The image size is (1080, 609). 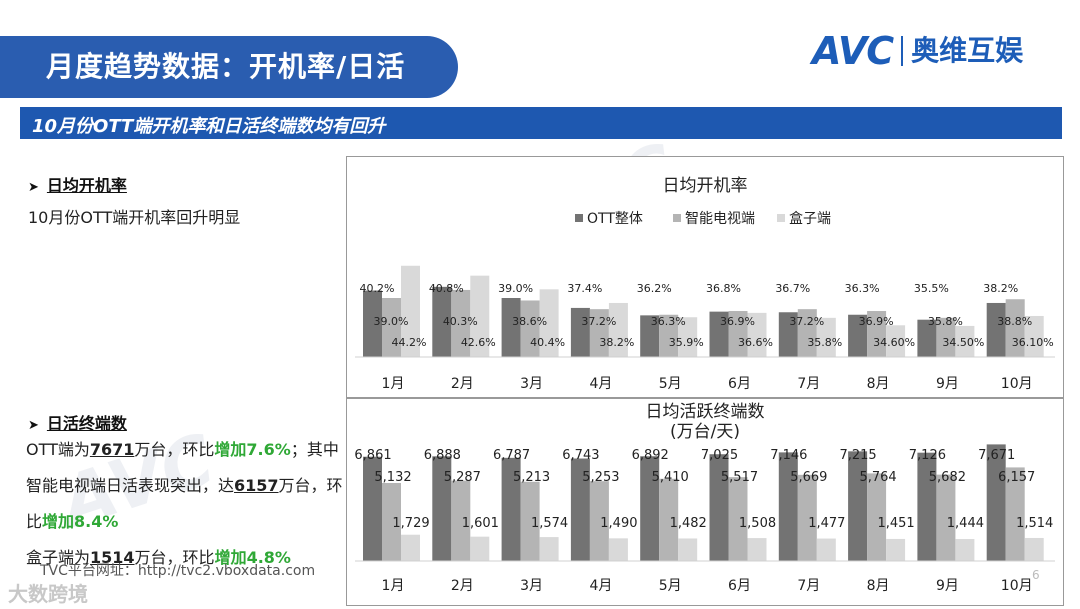 What do you see at coordinates (719, 455) in the screenshot?
I see `data-label: 7,025` at bounding box center [719, 455].